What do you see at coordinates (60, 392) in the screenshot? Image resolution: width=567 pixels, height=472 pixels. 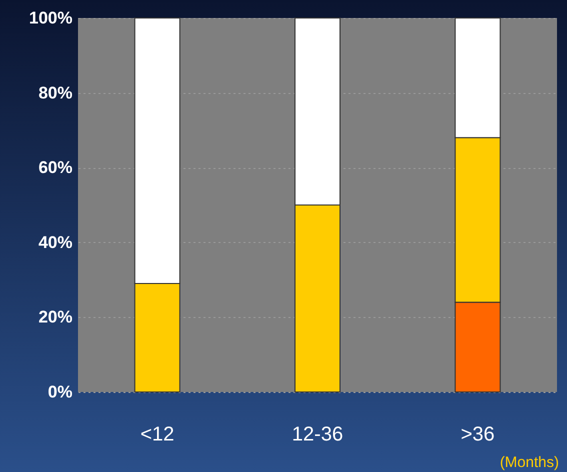 I see `y-tick-label: 0%` at bounding box center [60, 392].